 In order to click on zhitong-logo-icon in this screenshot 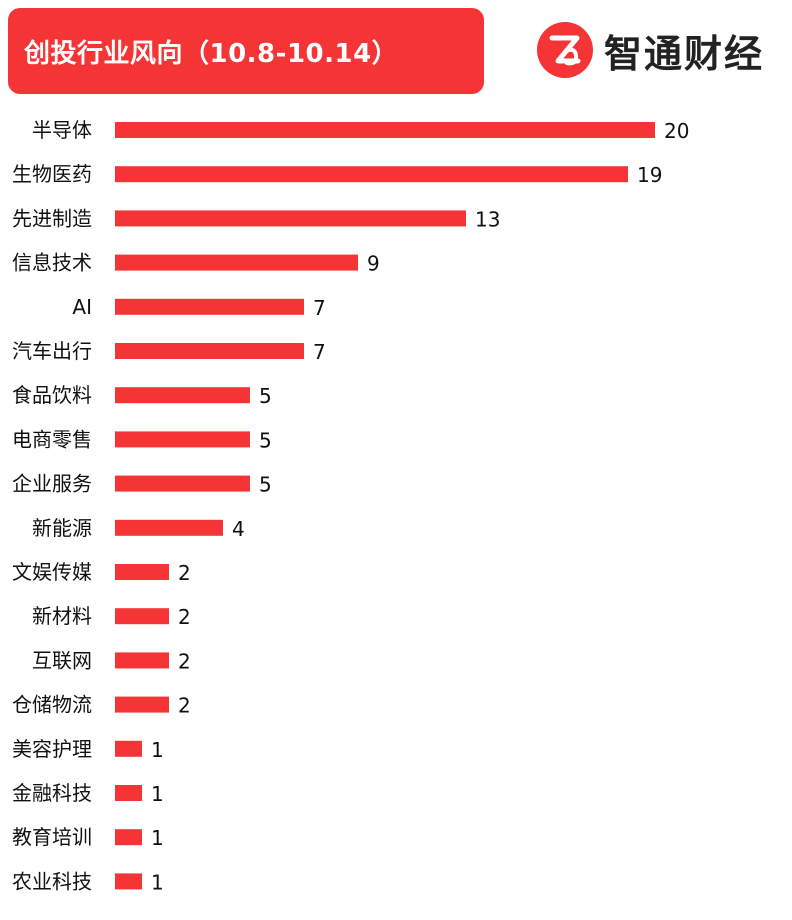, I will do `click(565, 50)`.